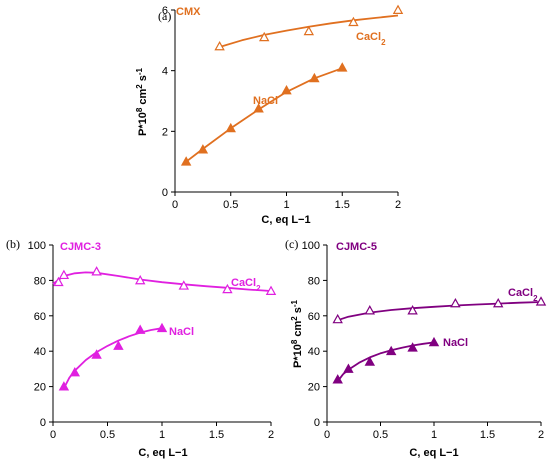 Image resolution: width=550 pixels, height=470 pixels. What do you see at coordinates (165, 72) in the screenshot?
I see `y-tick-label: 4` at bounding box center [165, 72].